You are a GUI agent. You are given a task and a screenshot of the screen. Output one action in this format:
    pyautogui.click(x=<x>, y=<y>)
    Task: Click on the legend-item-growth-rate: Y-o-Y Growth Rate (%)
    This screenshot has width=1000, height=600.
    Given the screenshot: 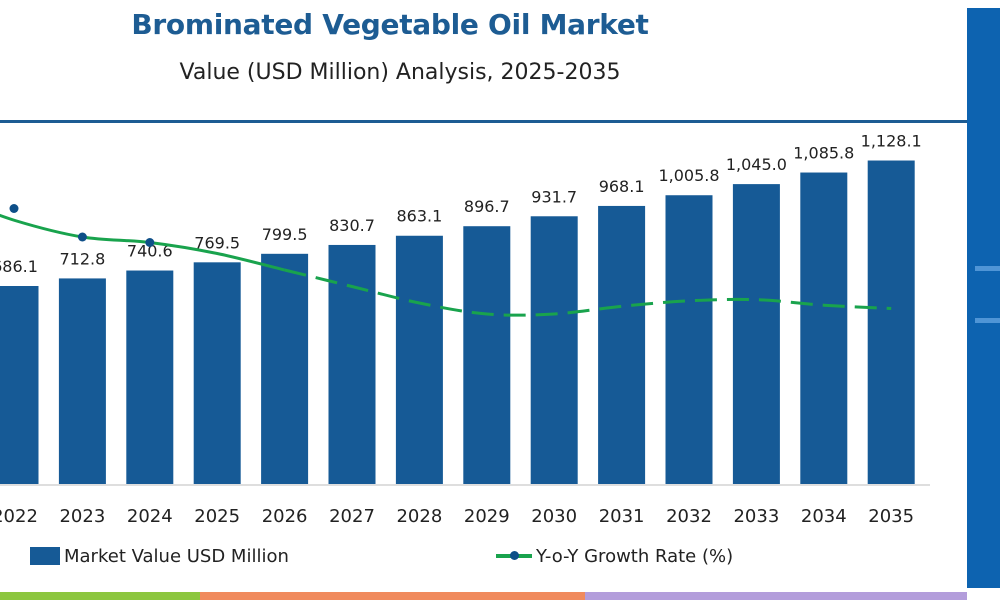 What is the action you would take?
    pyautogui.click(x=614, y=556)
    